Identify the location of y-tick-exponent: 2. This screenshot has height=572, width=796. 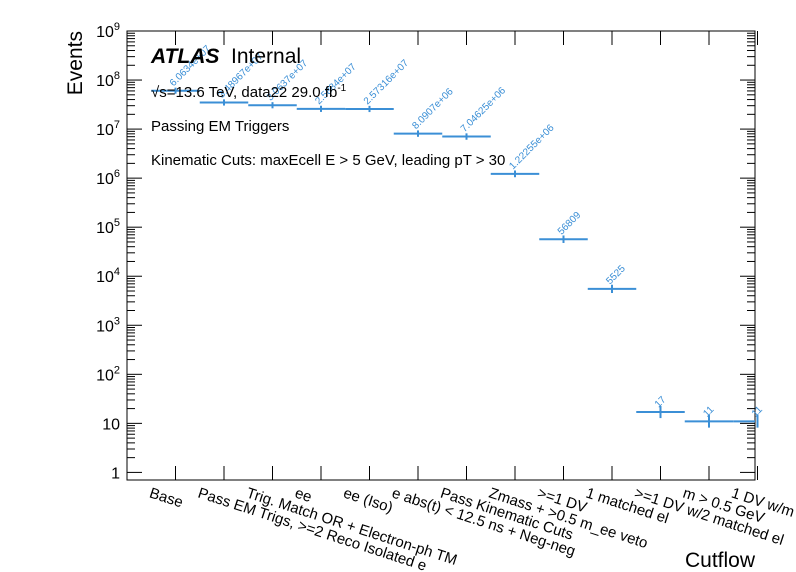
(117, 370).